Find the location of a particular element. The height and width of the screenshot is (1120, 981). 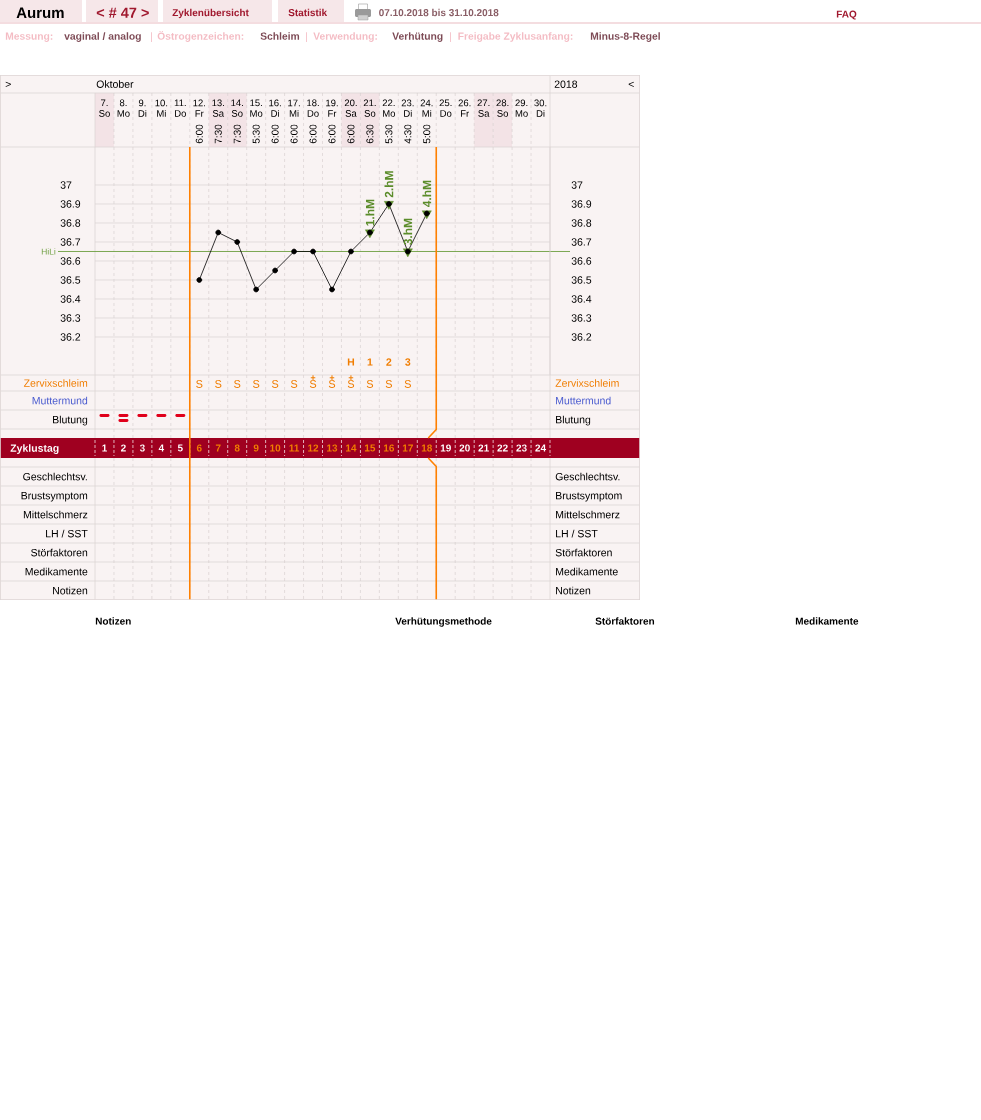

annotation: 2 is located at coordinates (389, 362).